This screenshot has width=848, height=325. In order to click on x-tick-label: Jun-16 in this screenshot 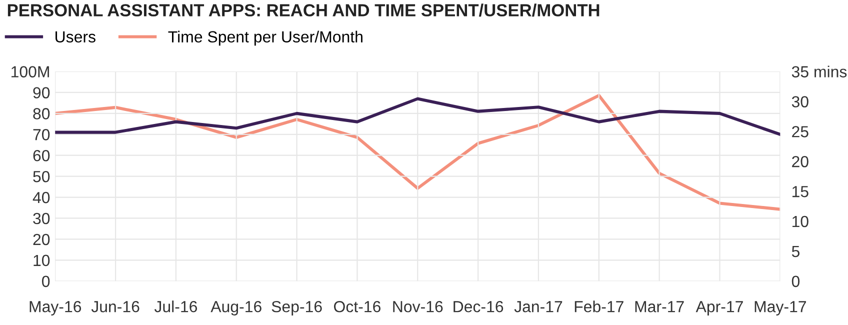, I will do `click(115, 306)`.